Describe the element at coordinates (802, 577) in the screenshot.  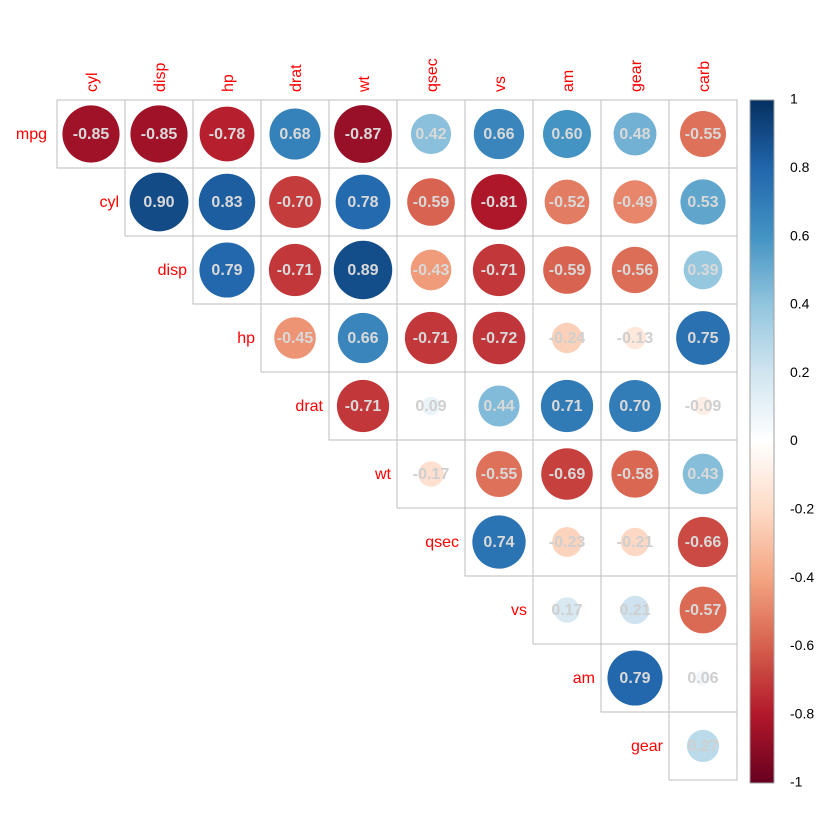
I see `colorbar-tick--0.4: -0.4` at that location.